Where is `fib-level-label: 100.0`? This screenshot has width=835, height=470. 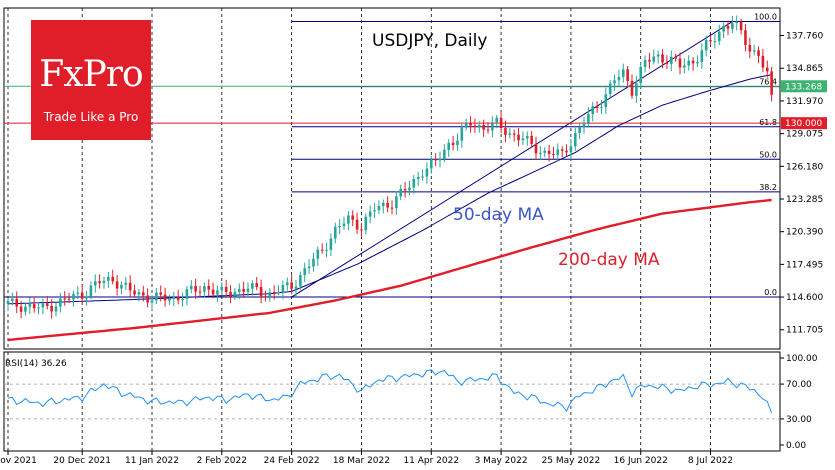
fib-level-label: 100.0 is located at coordinates (765, 17).